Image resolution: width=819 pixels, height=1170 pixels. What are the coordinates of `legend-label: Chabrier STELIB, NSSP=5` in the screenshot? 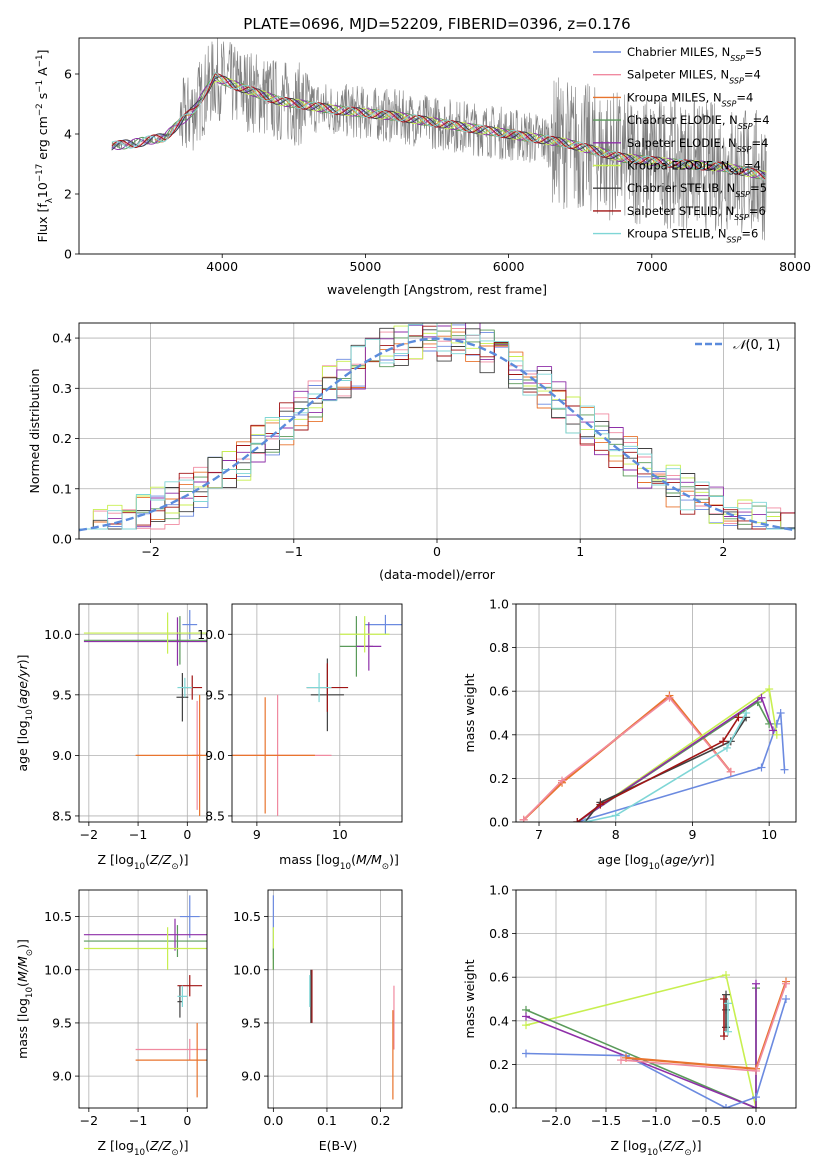 It's located at (697, 190).